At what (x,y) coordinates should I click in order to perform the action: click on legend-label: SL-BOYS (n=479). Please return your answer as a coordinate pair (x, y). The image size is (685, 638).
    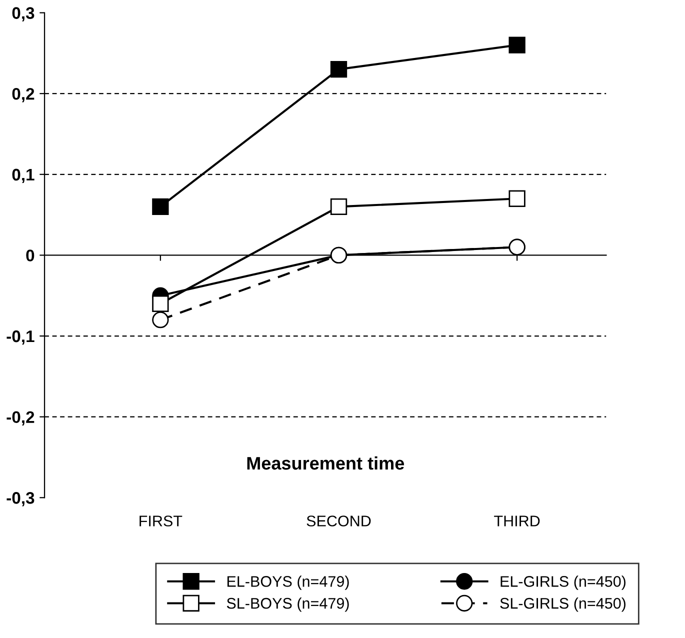
    Looking at the image, I should click on (287, 605).